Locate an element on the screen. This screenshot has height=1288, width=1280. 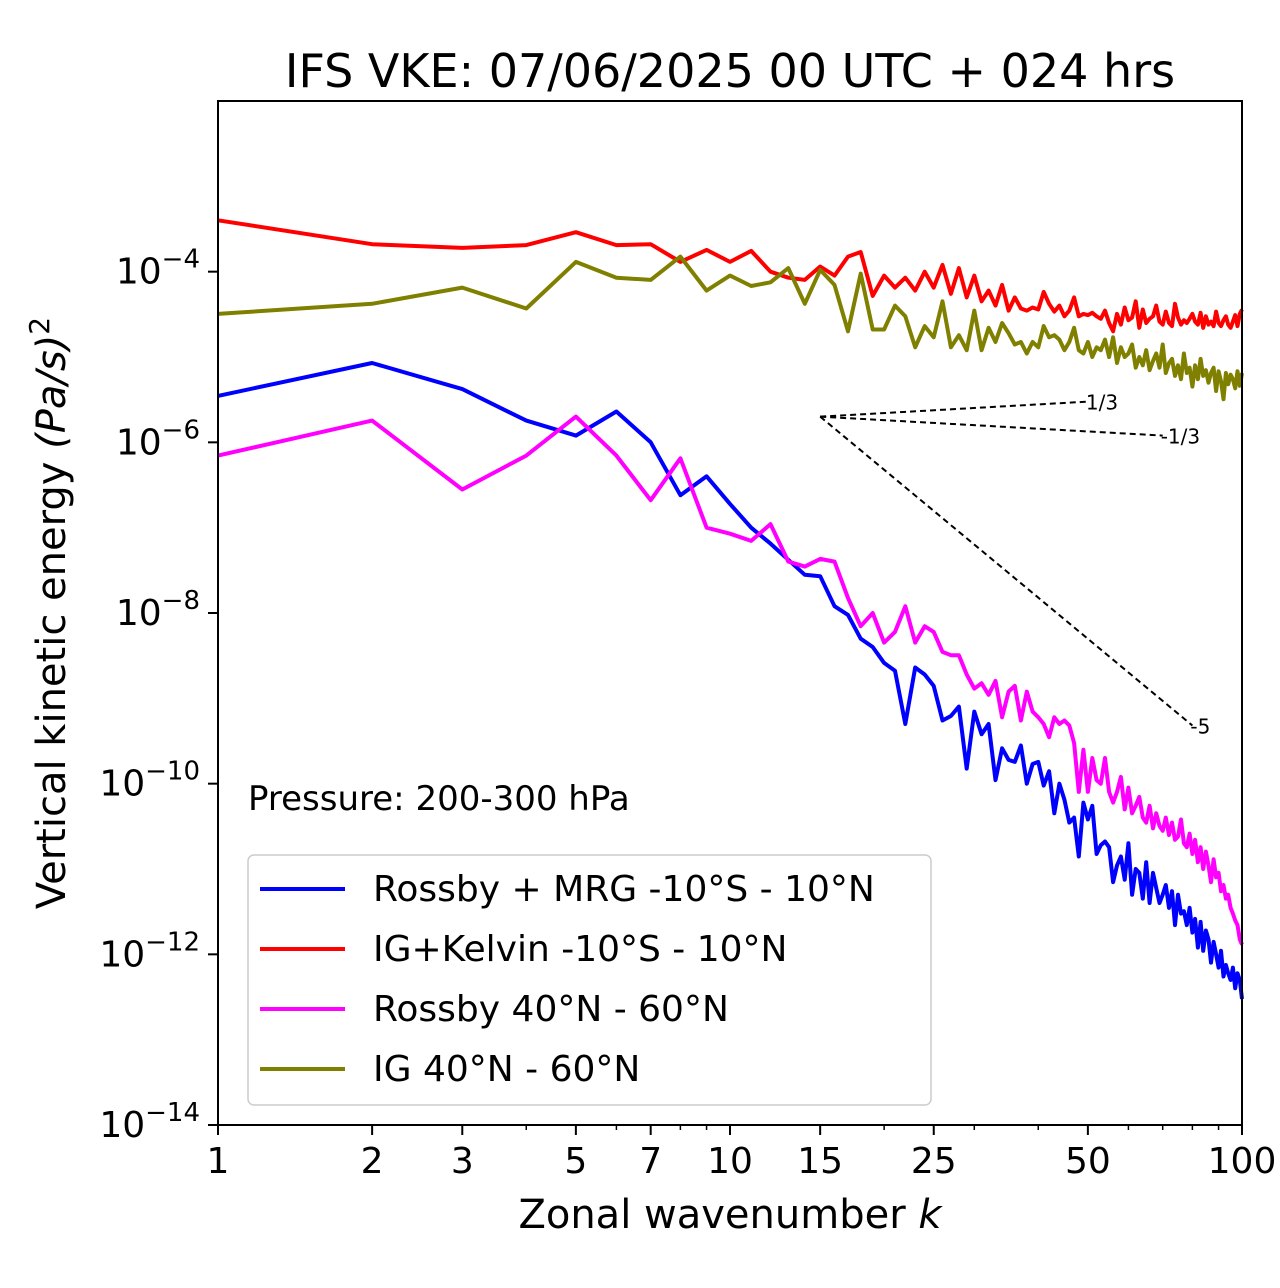
reference-lines: 1/3 -1/3 -5 is located at coordinates (1014, 565).